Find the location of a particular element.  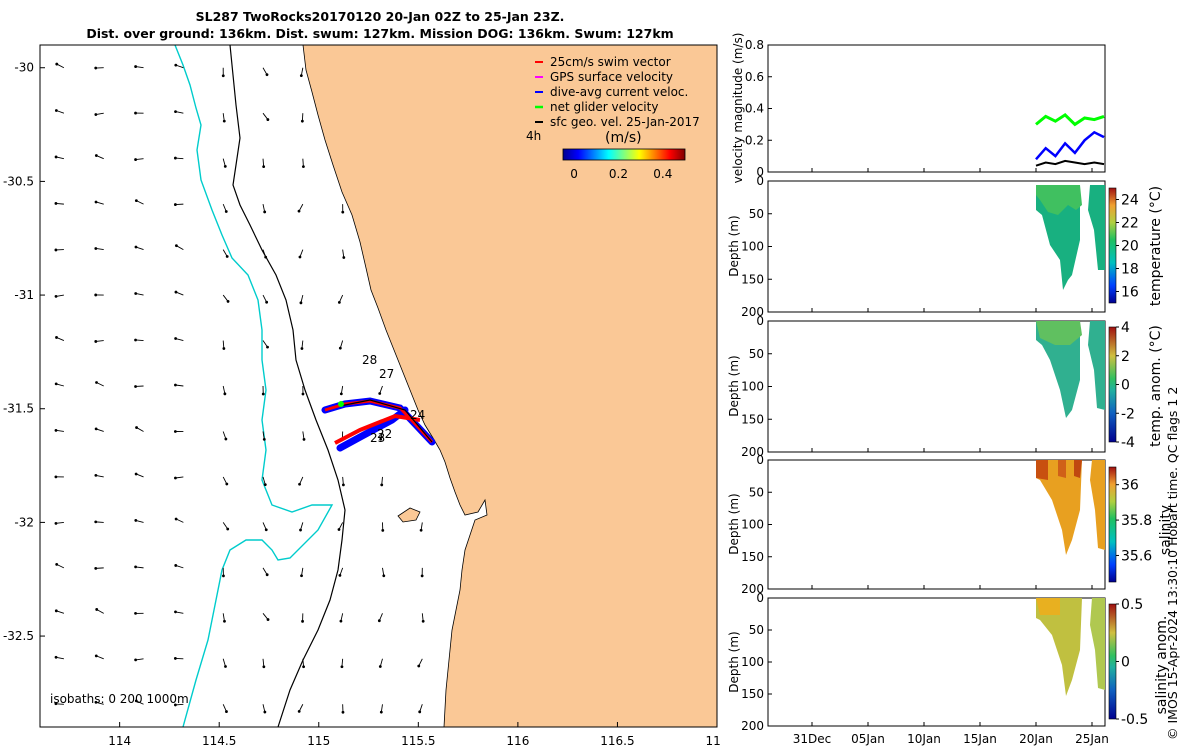

colorbar-tick-label: -2 is located at coordinates (1128, 414).